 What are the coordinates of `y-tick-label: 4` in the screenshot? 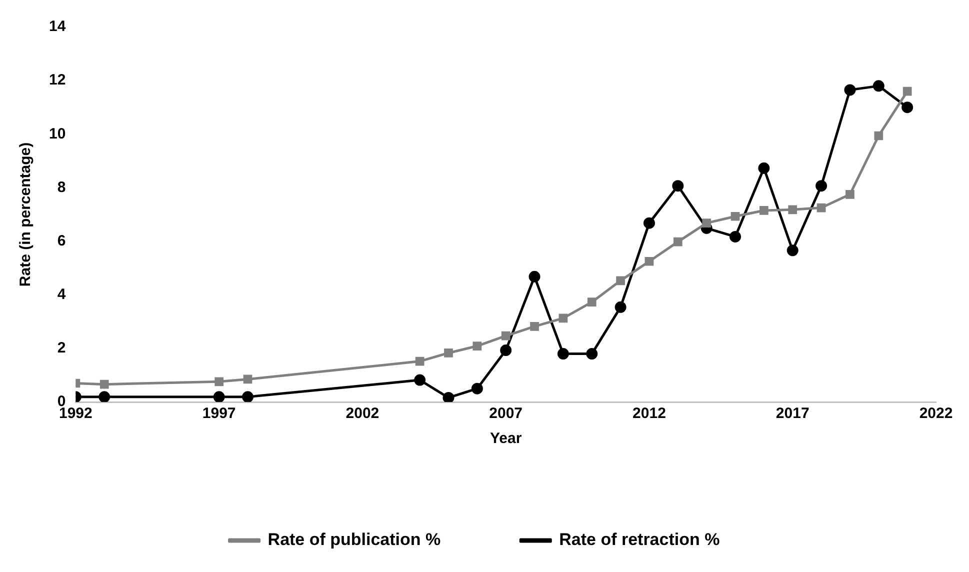 It's located at (61, 294).